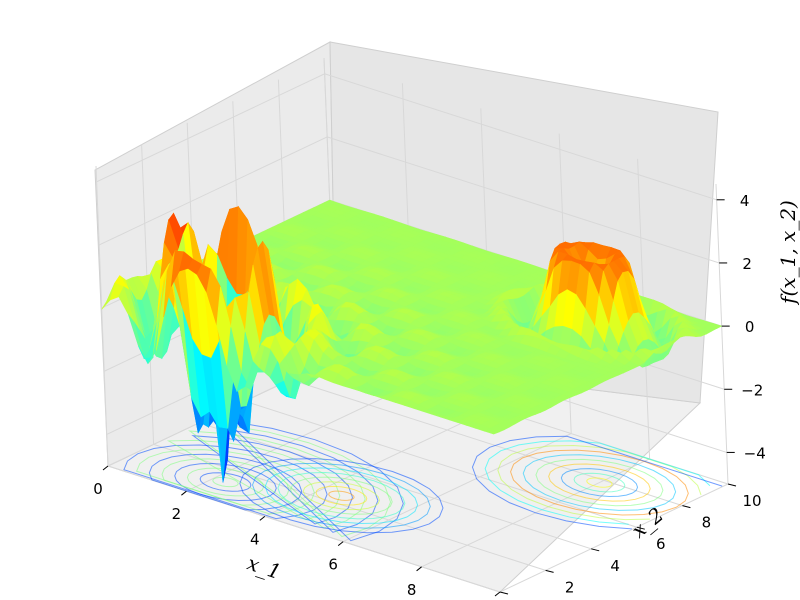  I want to click on surface-cell, so click(492, 431).